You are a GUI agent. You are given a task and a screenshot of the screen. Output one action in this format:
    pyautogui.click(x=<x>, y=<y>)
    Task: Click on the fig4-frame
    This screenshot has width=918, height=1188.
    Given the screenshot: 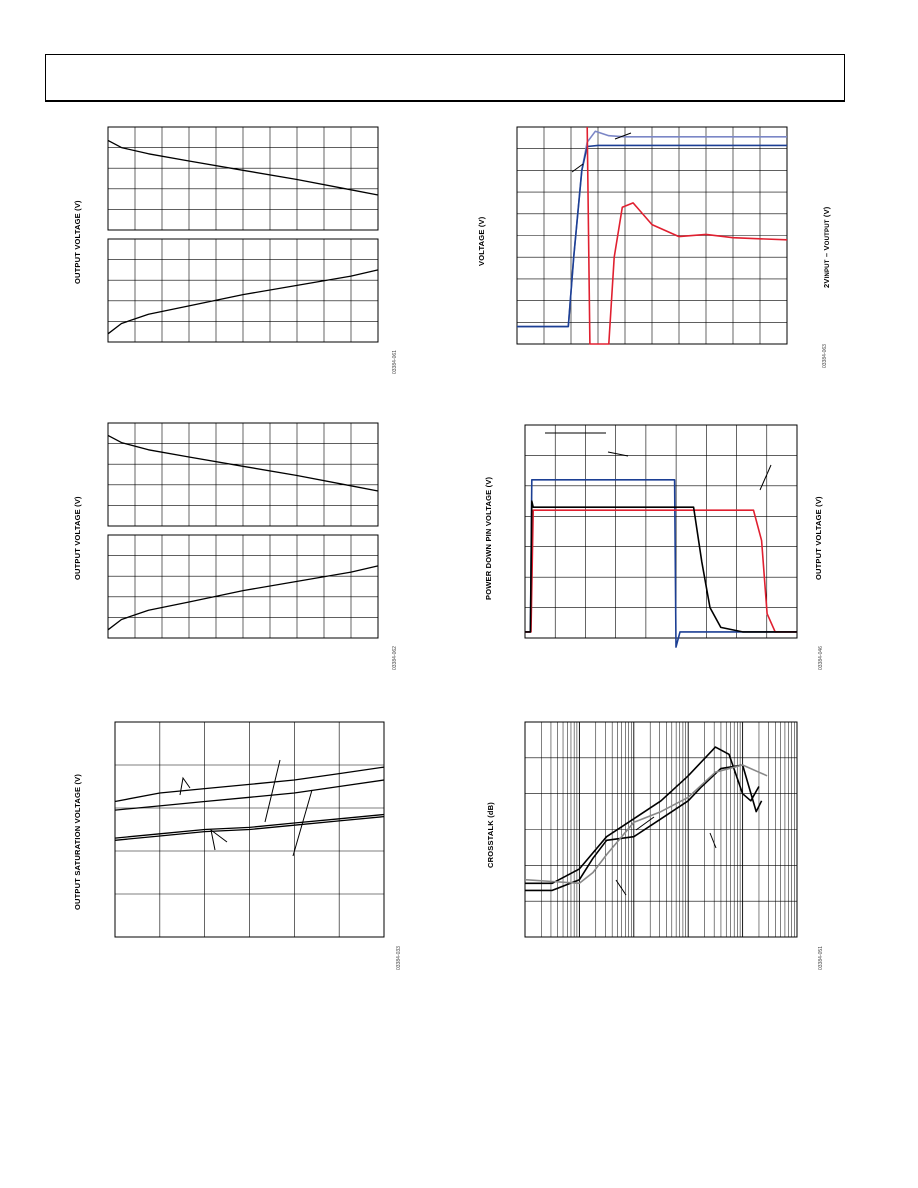 What is the action you would take?
    pyautogui.click(x=661, y=531)
    